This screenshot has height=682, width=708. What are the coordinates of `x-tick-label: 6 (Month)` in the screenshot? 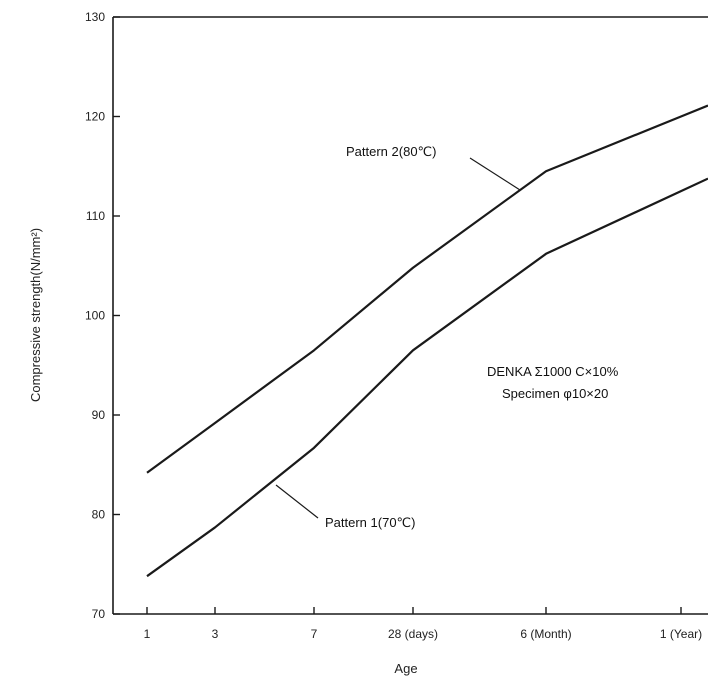 It's located at (545, 634).